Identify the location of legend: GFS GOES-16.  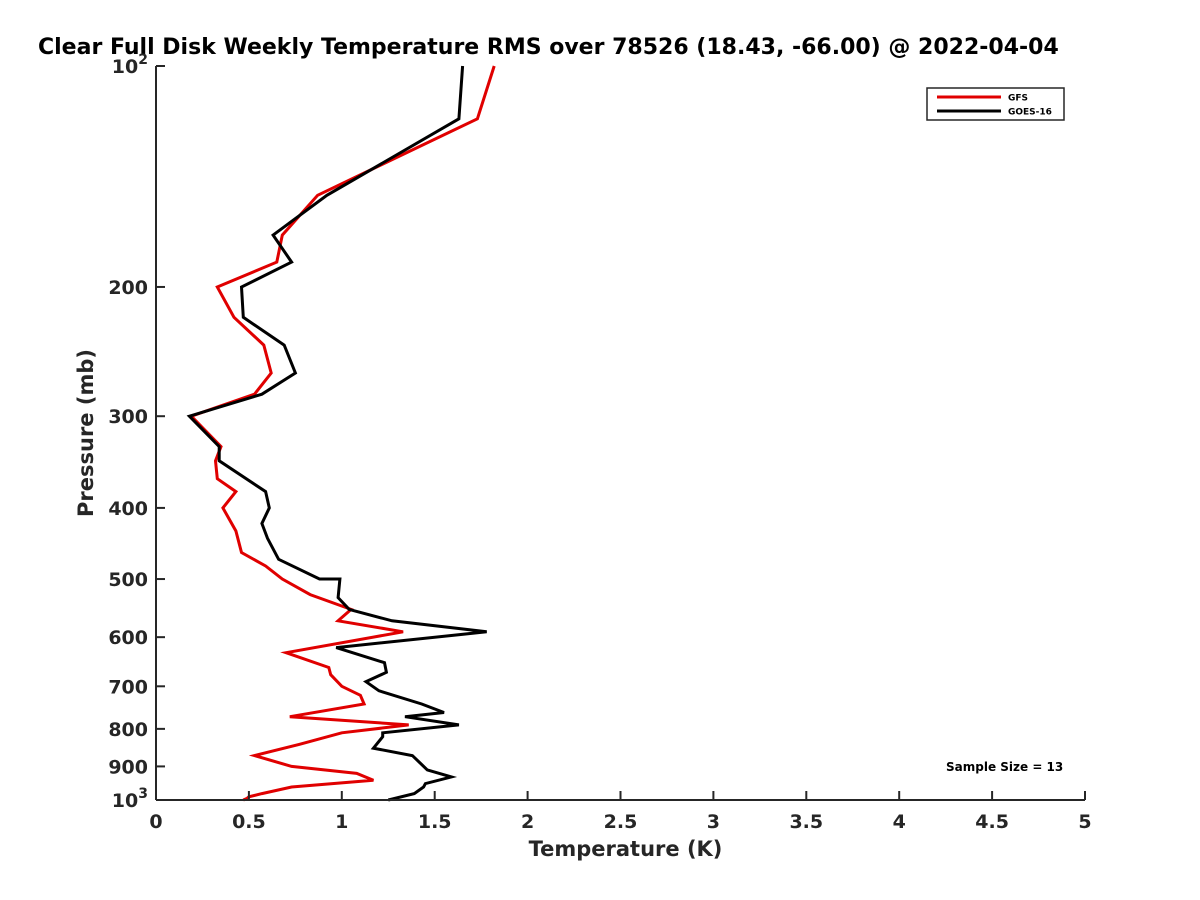
(995, 104).